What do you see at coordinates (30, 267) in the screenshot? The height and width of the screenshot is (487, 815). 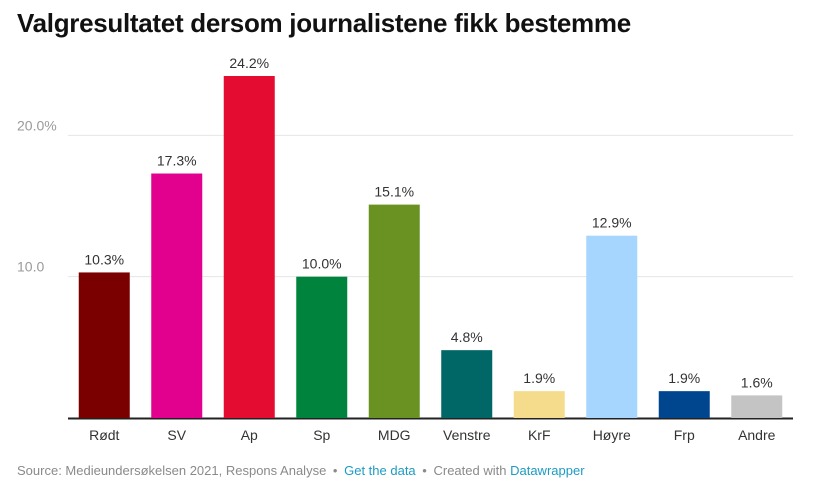 I see `y-tick-label: 10.0` at bounding box center [30, 267].